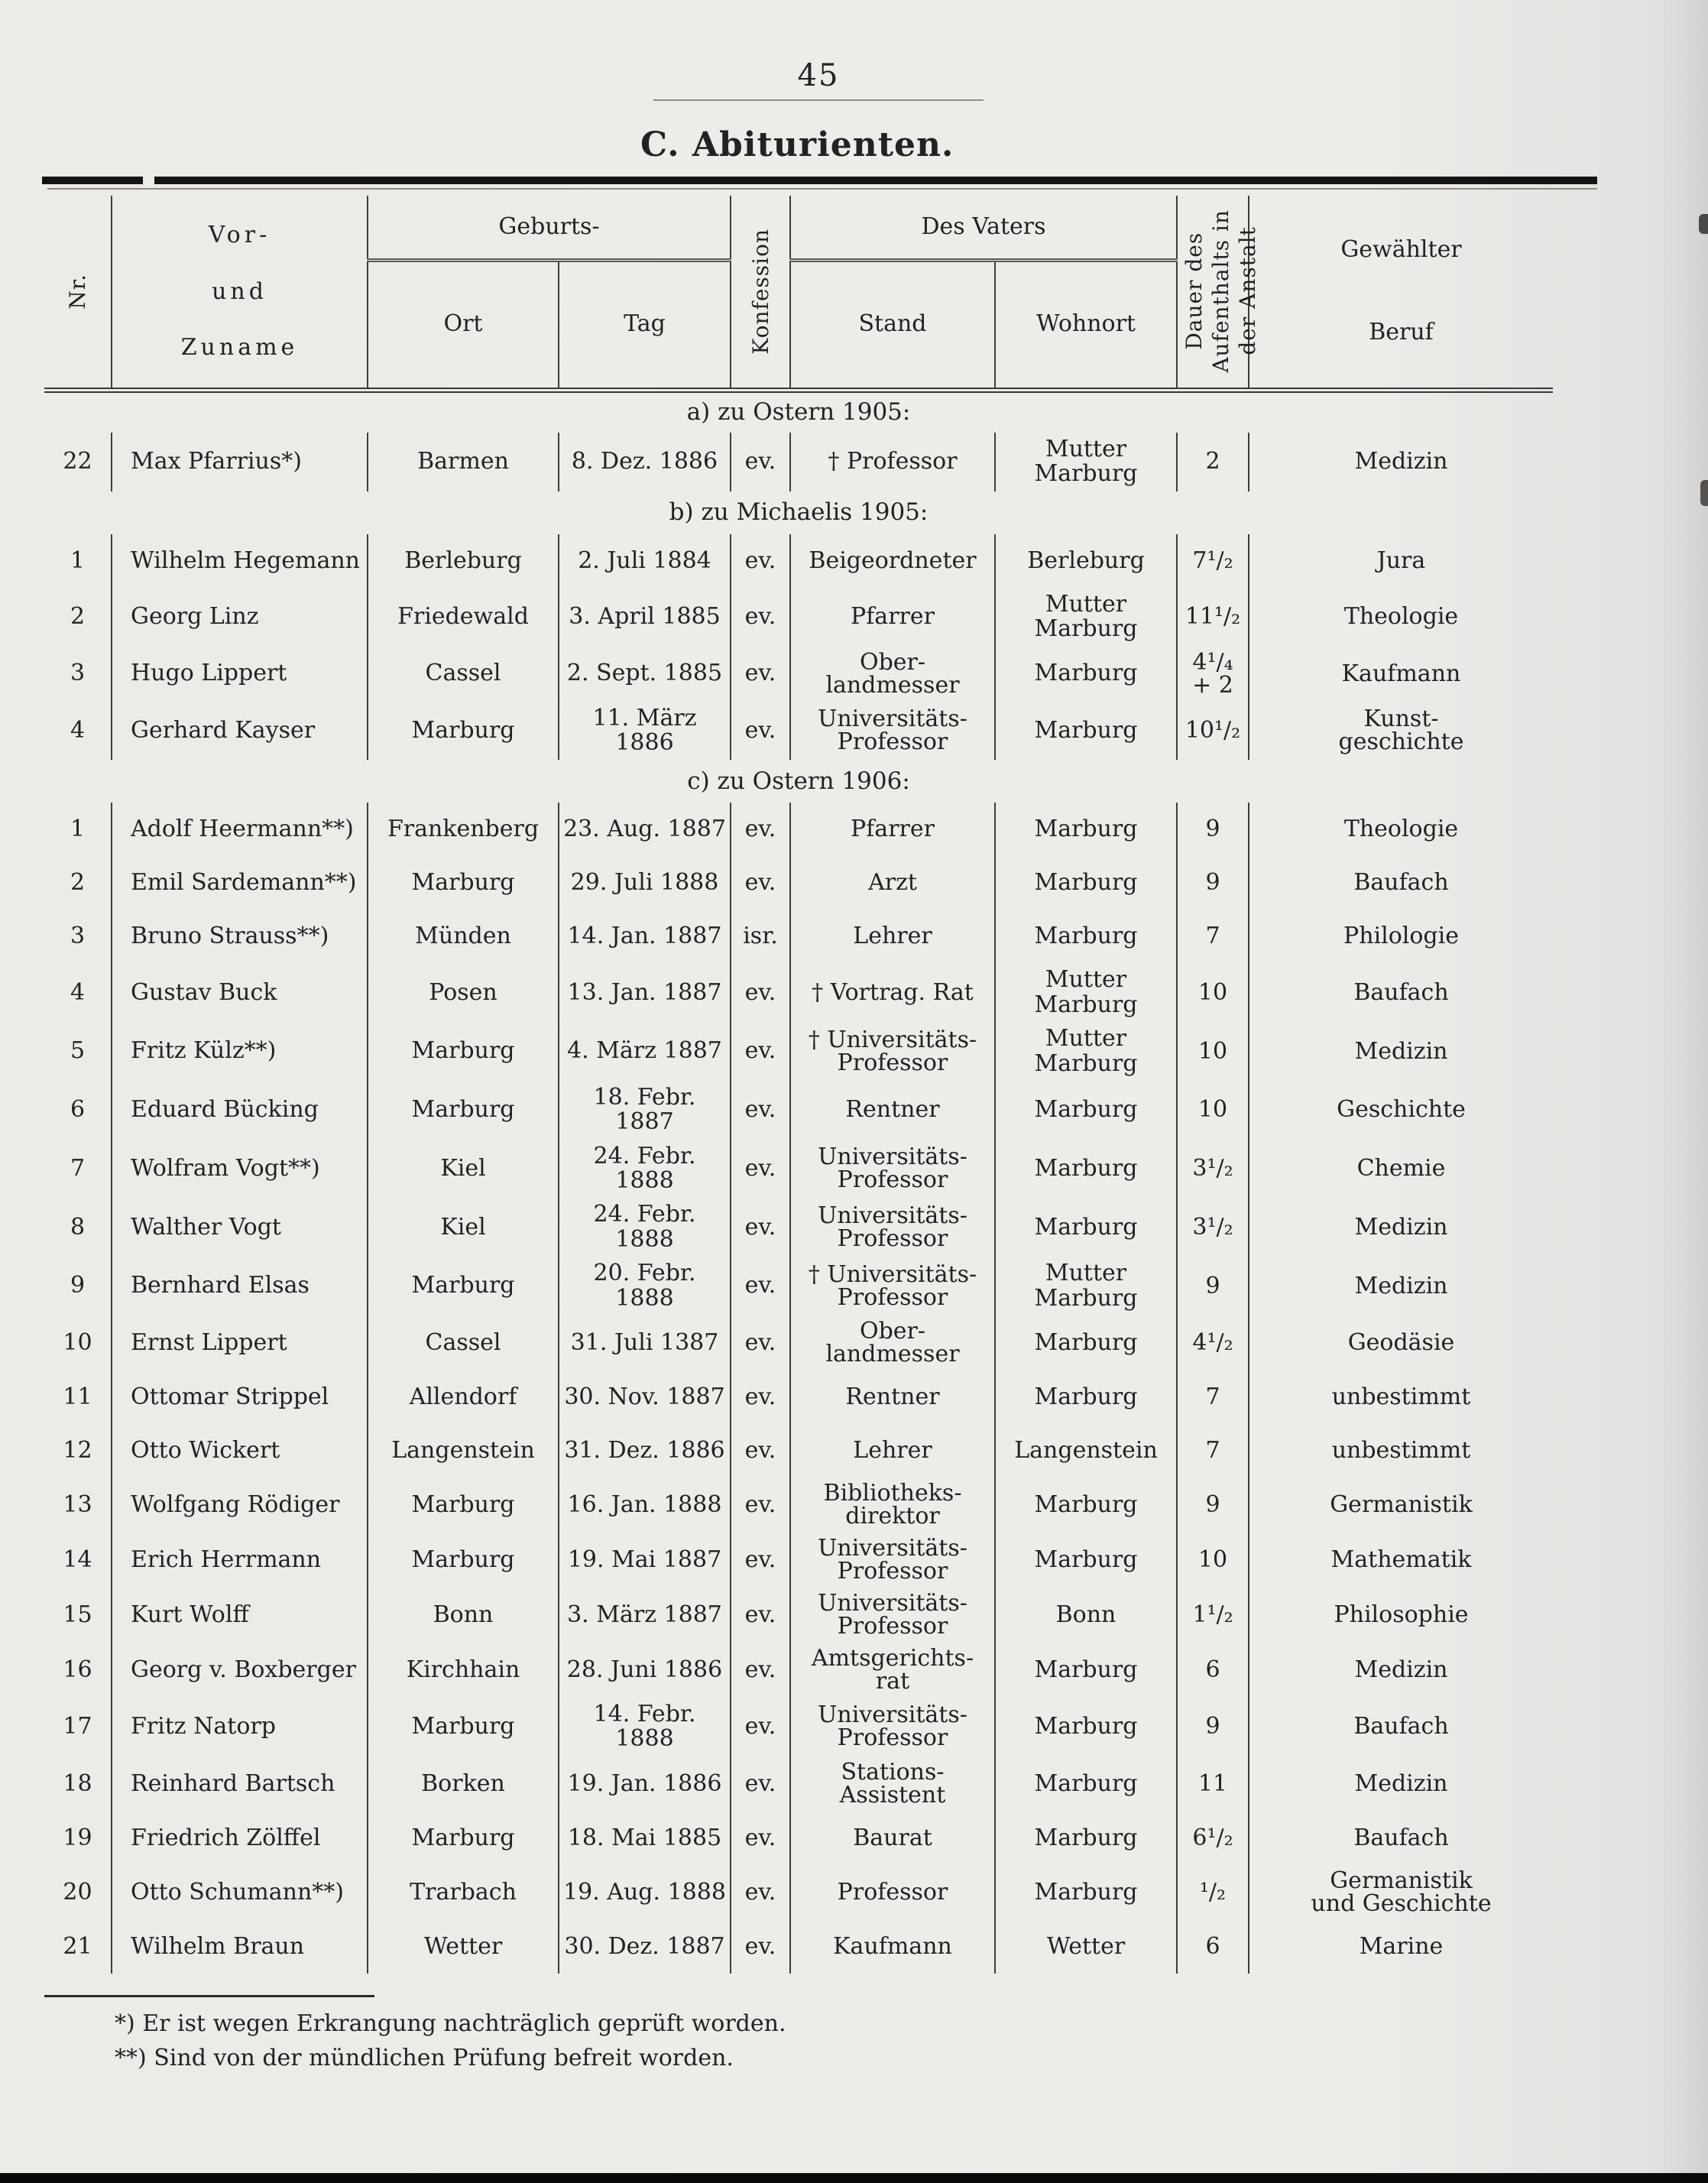  I want to click on cell-stand: Beigeordneter, so click(892, 561).